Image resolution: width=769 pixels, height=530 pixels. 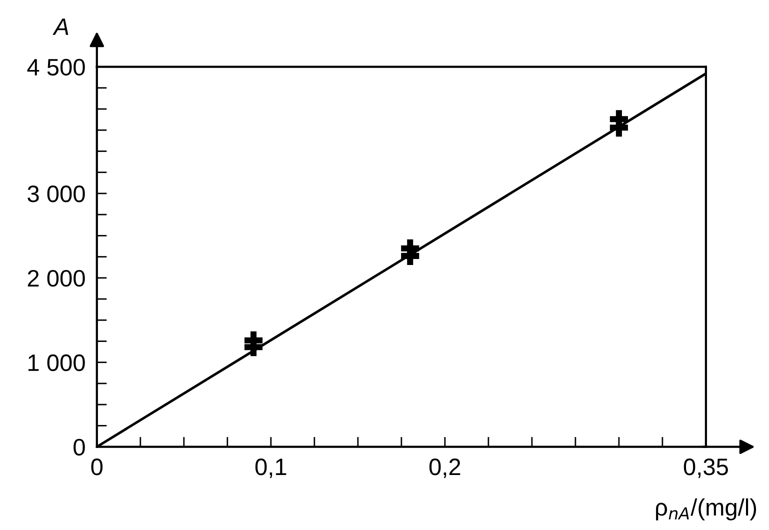 I want to click on x-tick-label: 0, so click(x=97, y=467).